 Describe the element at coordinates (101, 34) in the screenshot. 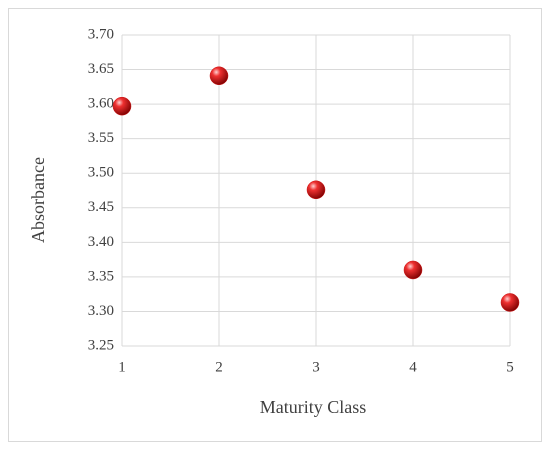

I see `y-tick-label: 3.70` at that location.